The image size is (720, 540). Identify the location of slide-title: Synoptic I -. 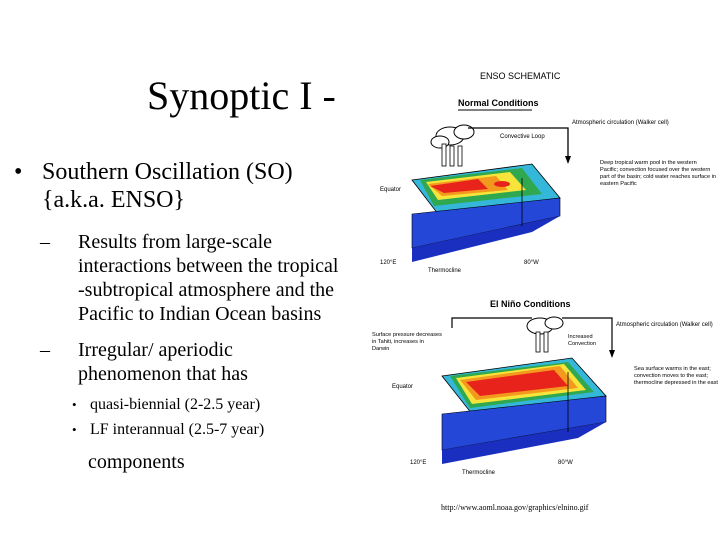
(241, 95).